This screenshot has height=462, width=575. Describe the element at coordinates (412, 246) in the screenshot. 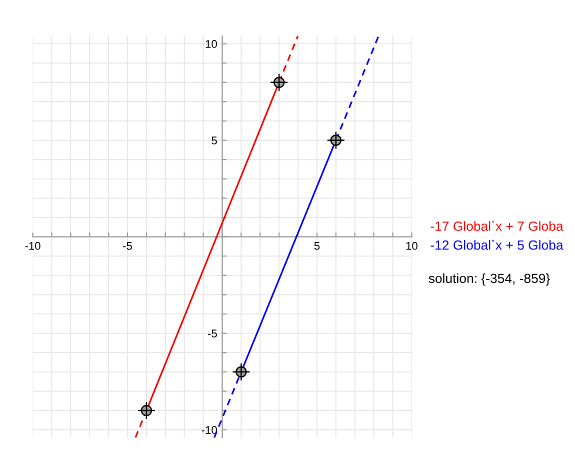

I see `x-tick-label: 10` at that location.